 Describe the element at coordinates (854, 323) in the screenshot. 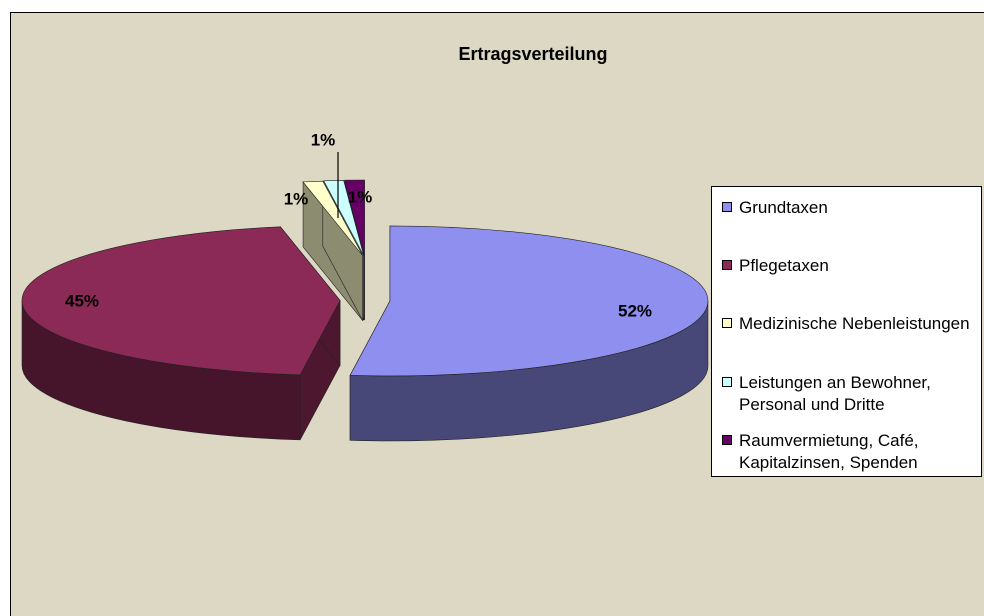

I see `legend-label: Medizinische Nebenleistungen` at that location.